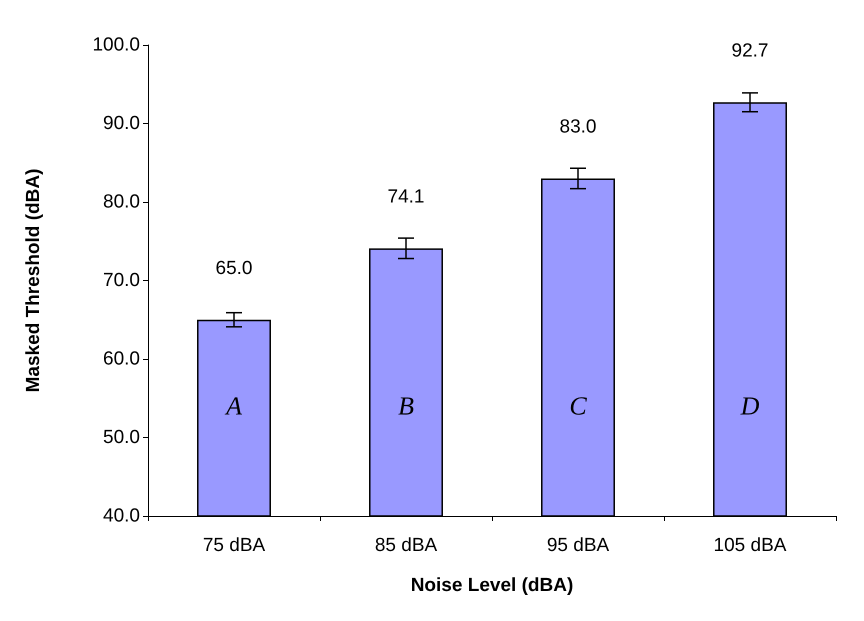  I want to click on annotation: D, so click(750, 406).